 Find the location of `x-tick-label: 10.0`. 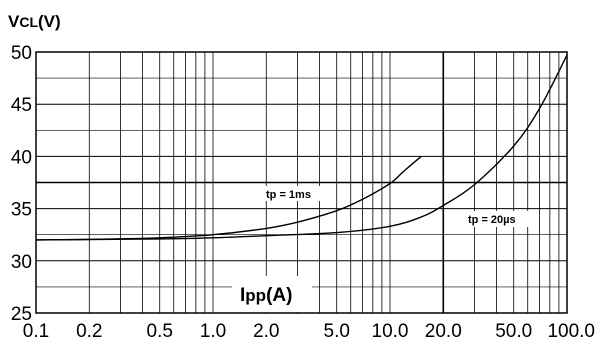

x-tick-label: 10.0 is located at coordinates (390, 331).